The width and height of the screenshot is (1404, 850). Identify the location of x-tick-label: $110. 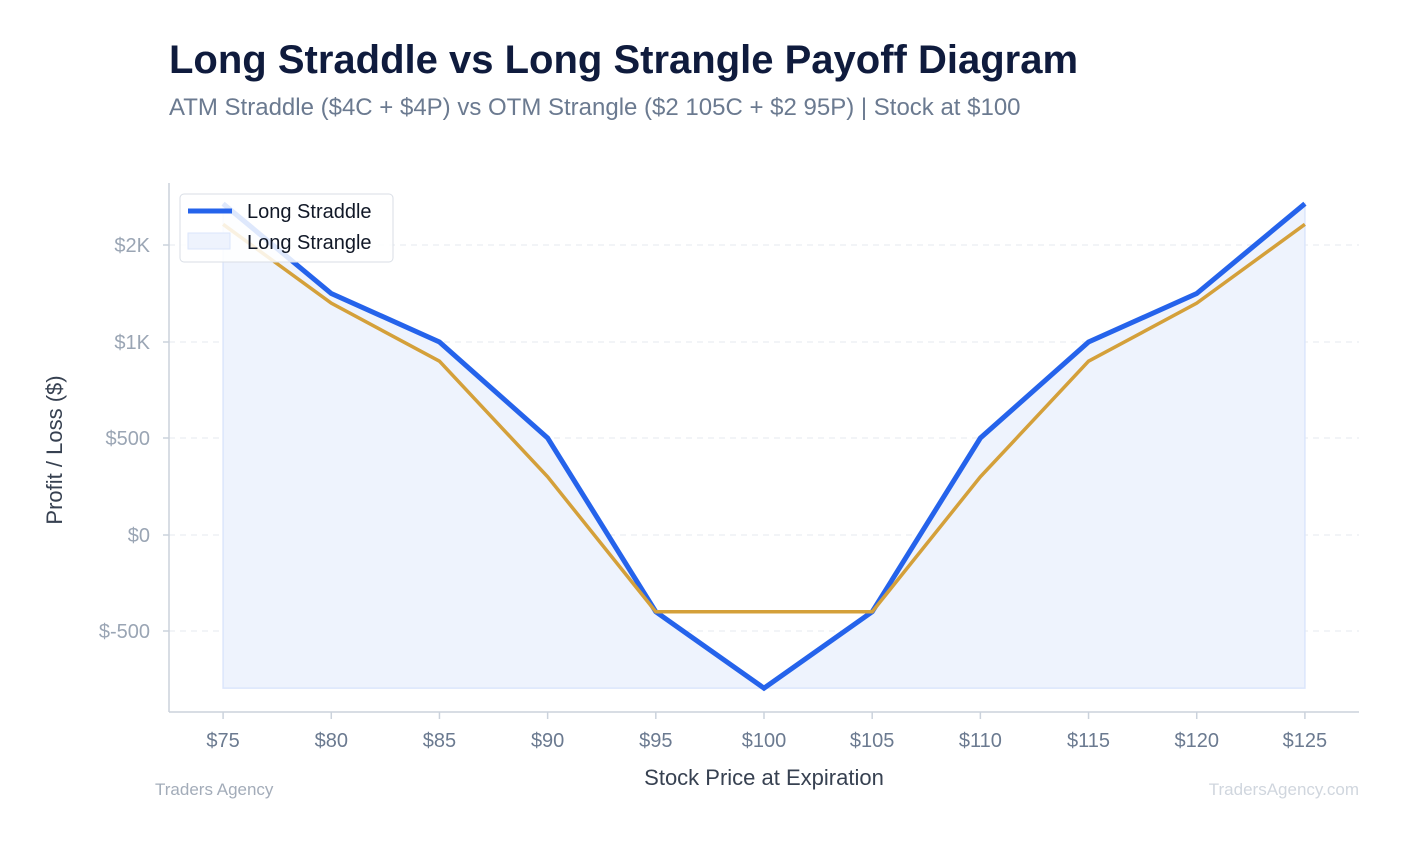
(980, 741).